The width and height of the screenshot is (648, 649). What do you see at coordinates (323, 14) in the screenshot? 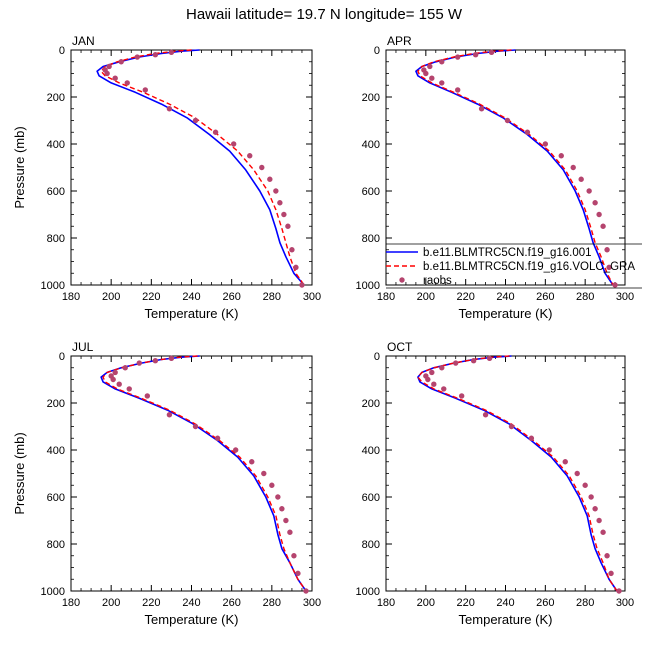
I see `figure-title: Hawaii latitude= 19.7 N longitude= 155 W` at bounding box center [323, 14].